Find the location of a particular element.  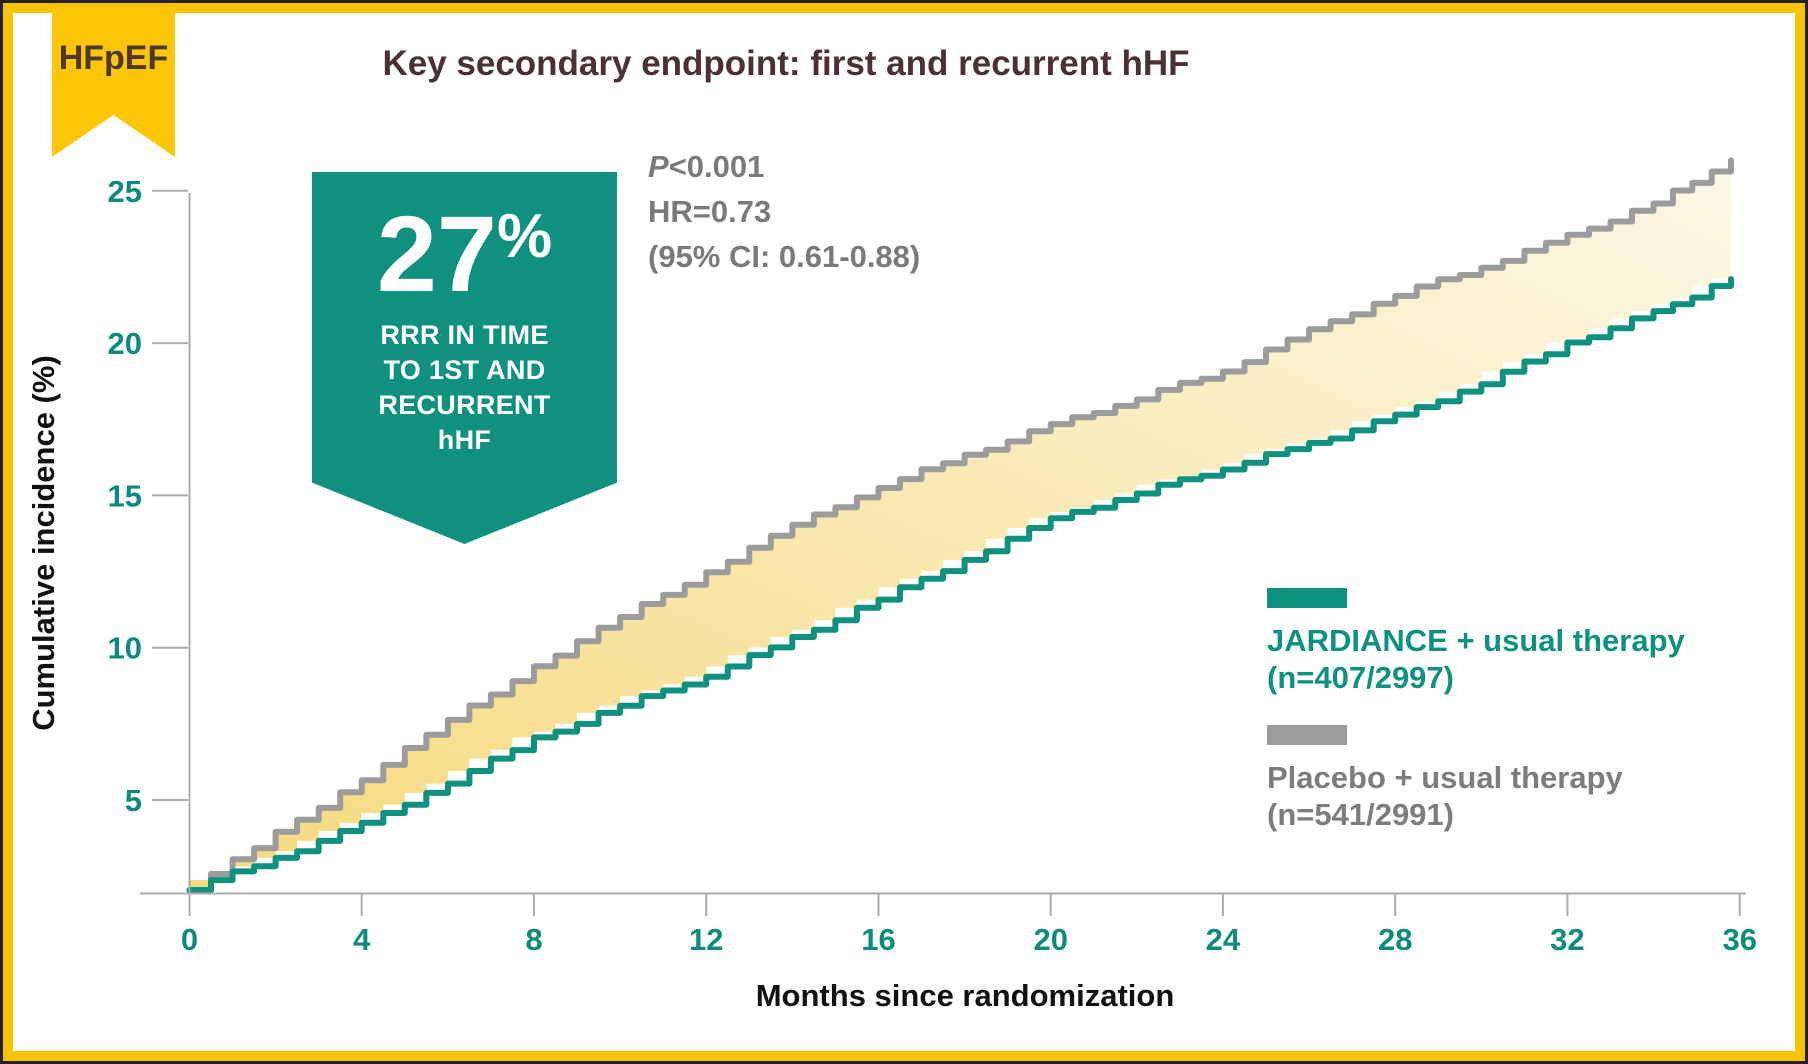

x-tick-label: 4 is located at coordinates (362, 939).